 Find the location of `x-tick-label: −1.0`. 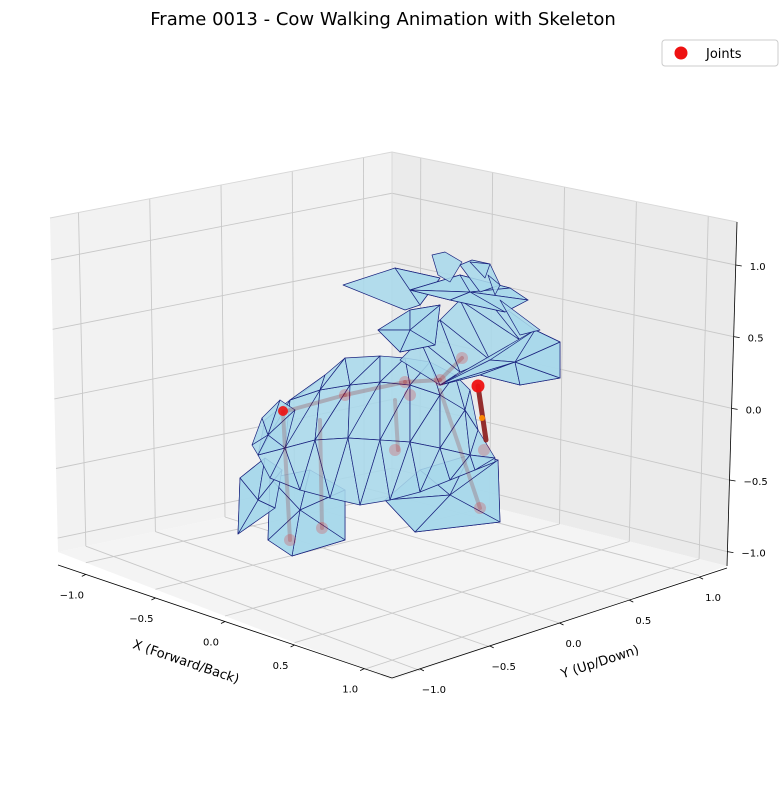

x-tick-label: −1.0 is located at coordinates (72, 595).